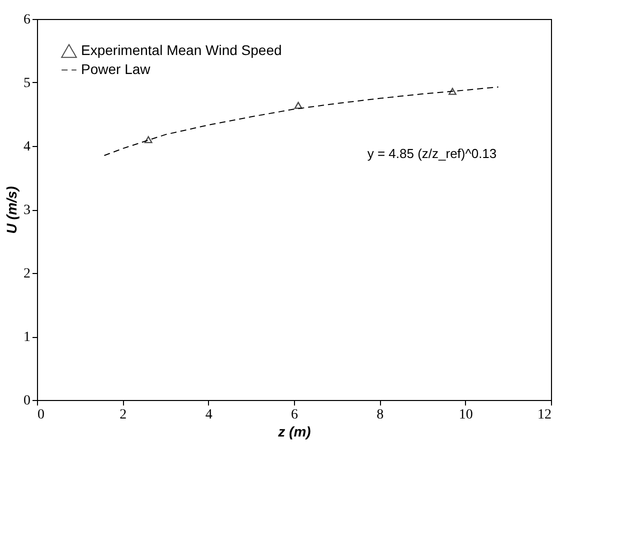  Describe the element at coordinates (465, 415) in the screenshot. I see `x-tick-label: 10` at that location.